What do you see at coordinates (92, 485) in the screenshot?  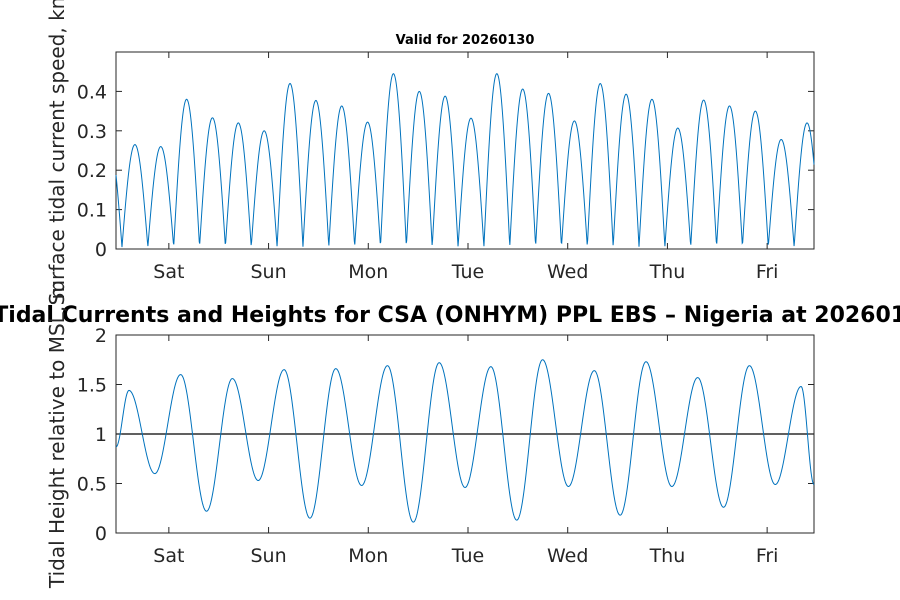 I see `y-tick-label: 0.5` at bounding box center [92, 485].